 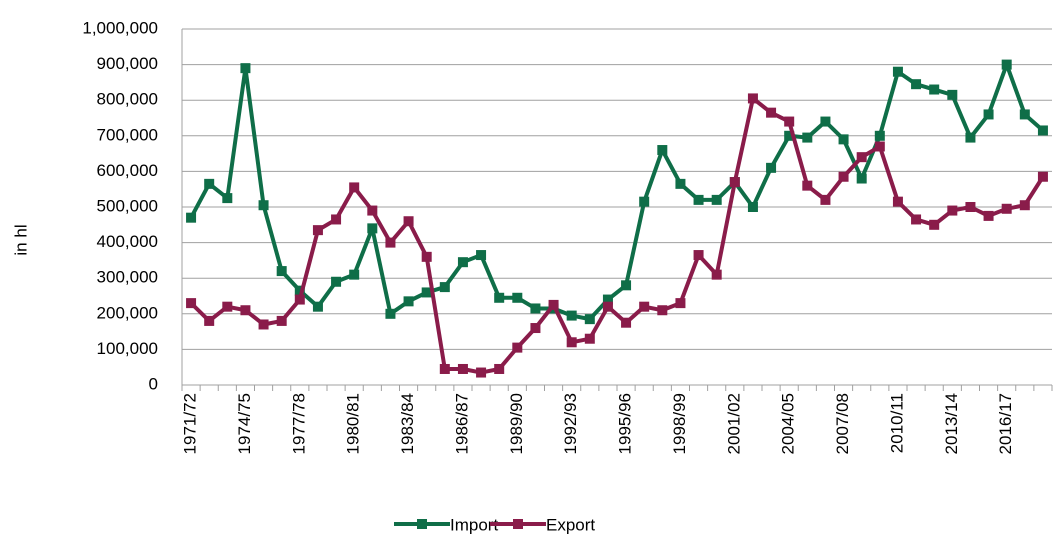 I want to click on y-tick-label: 700,000, so click(x=127, y=134).